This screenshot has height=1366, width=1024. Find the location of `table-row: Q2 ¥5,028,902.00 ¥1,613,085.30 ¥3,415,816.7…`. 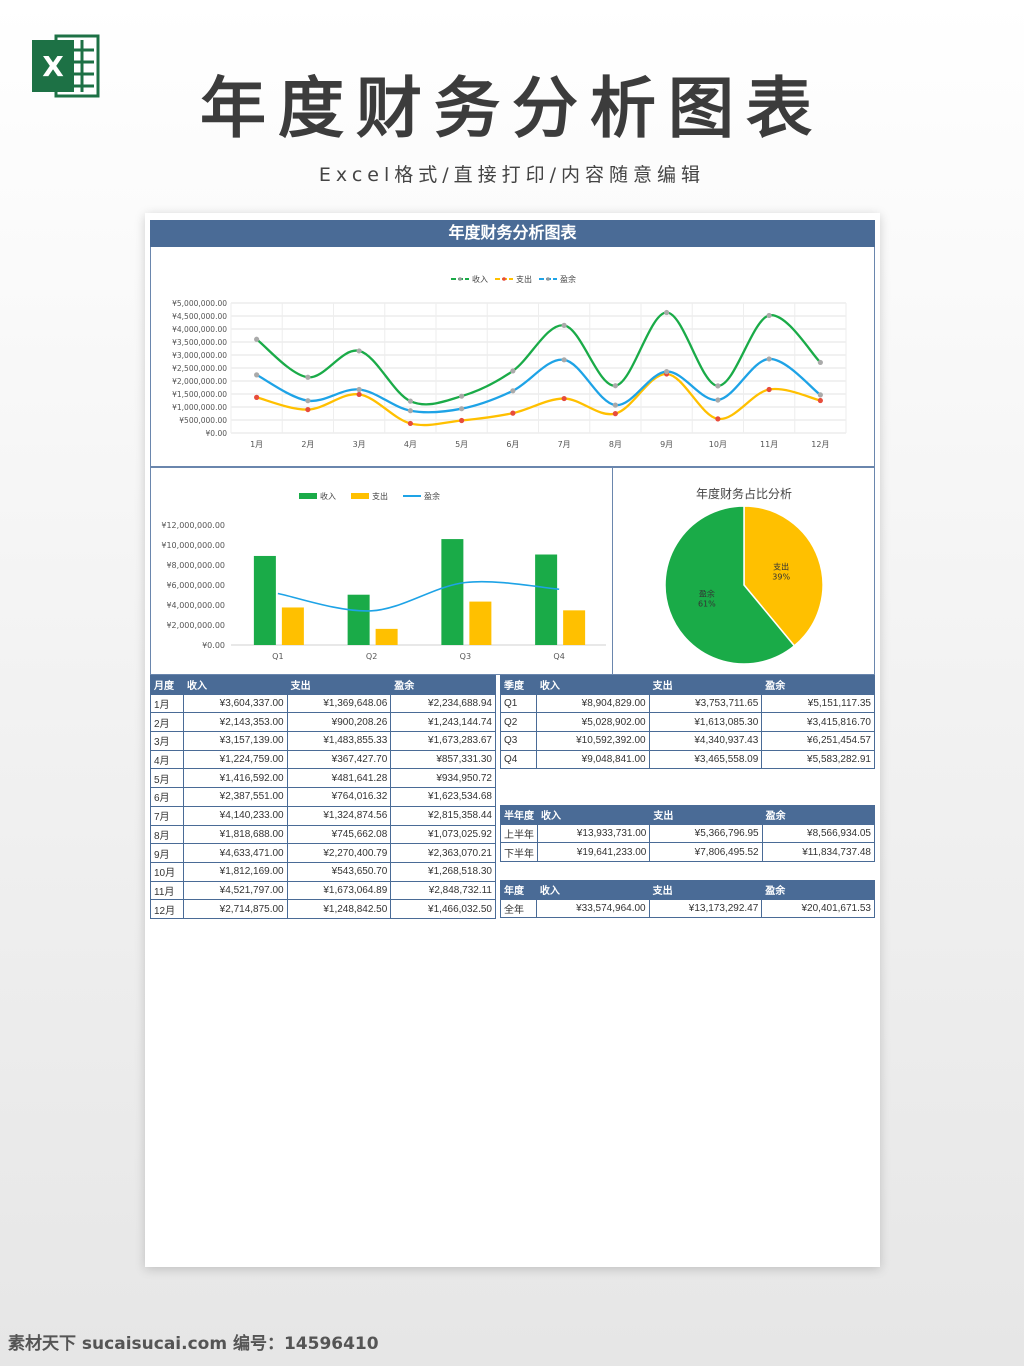

table-row: Q2 ¥5,028,902.00 ¥1,613,085.30 ¥3,415,816.7… is located at coordinates (687, 722).